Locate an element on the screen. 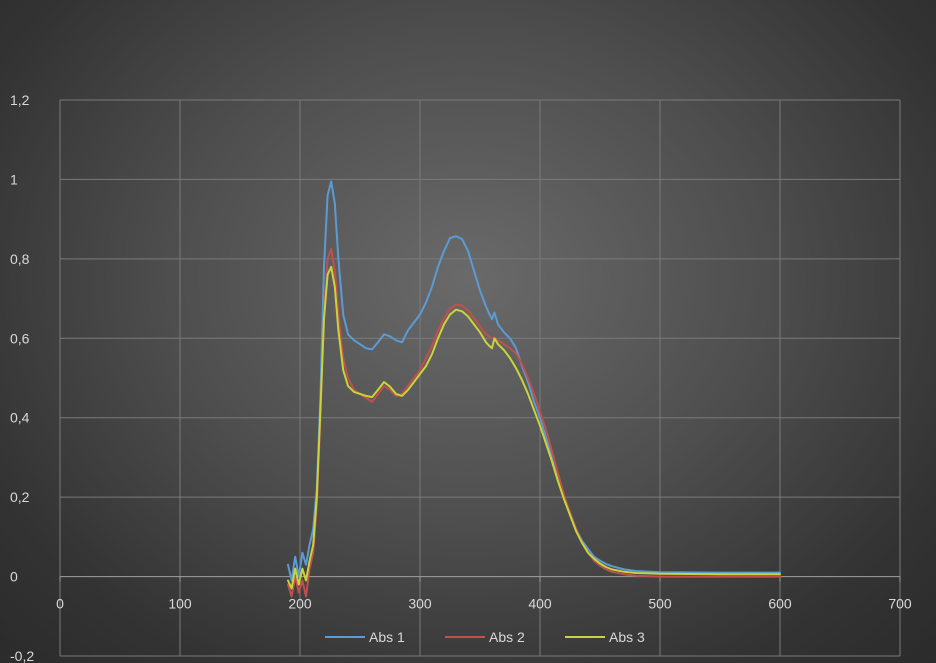 The height and width of the screenshot is (663, 936). x-tick-label: 200 is located at coordinates (300, 604).